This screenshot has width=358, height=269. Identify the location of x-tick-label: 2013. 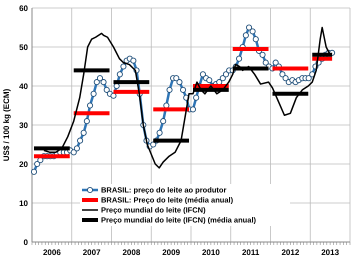
(330, 252).